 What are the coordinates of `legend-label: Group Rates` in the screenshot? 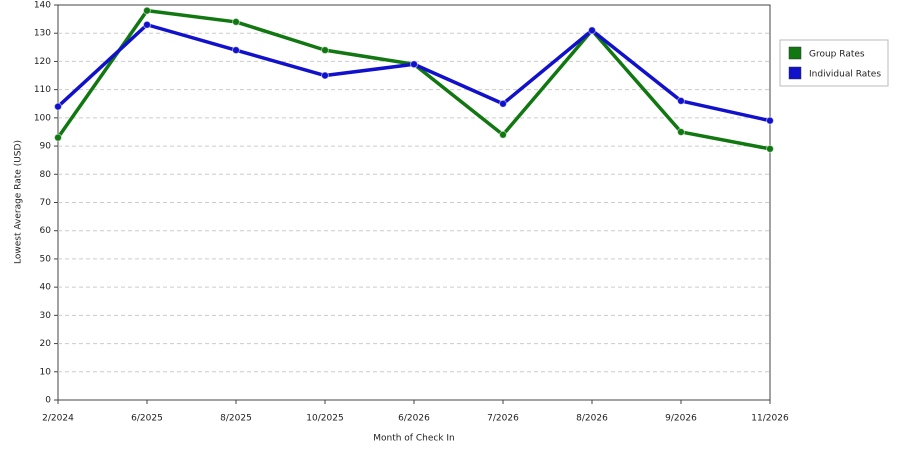 It's located at (837, 55).